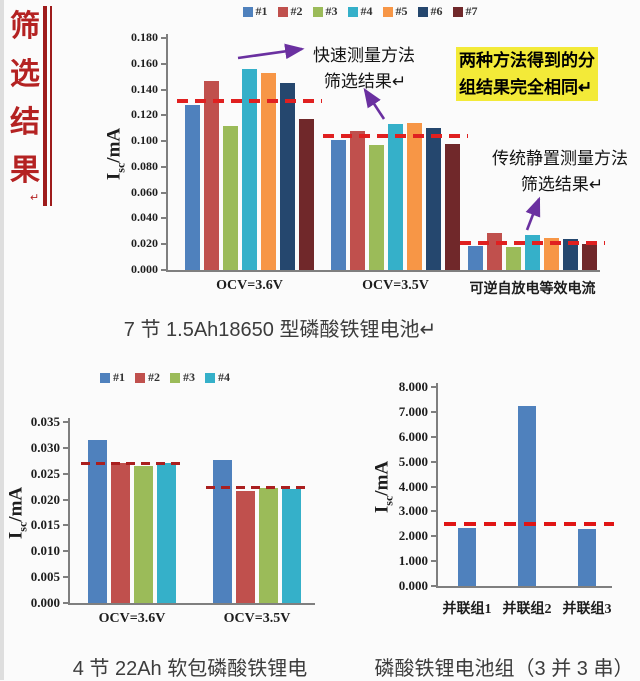  What do you see at coordinates (144, 37) in the screenshot?
I see `y-tick-label: 0.180` at bounding box center [144, 37].